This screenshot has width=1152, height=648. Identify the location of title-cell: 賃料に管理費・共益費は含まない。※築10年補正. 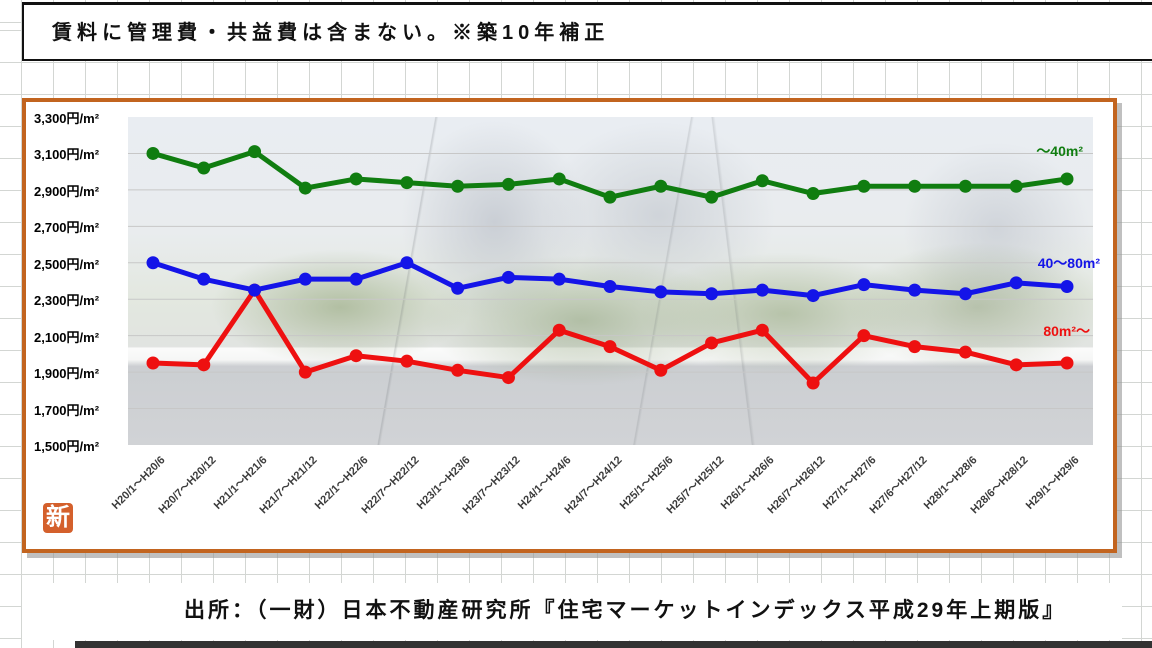
(587, 31).